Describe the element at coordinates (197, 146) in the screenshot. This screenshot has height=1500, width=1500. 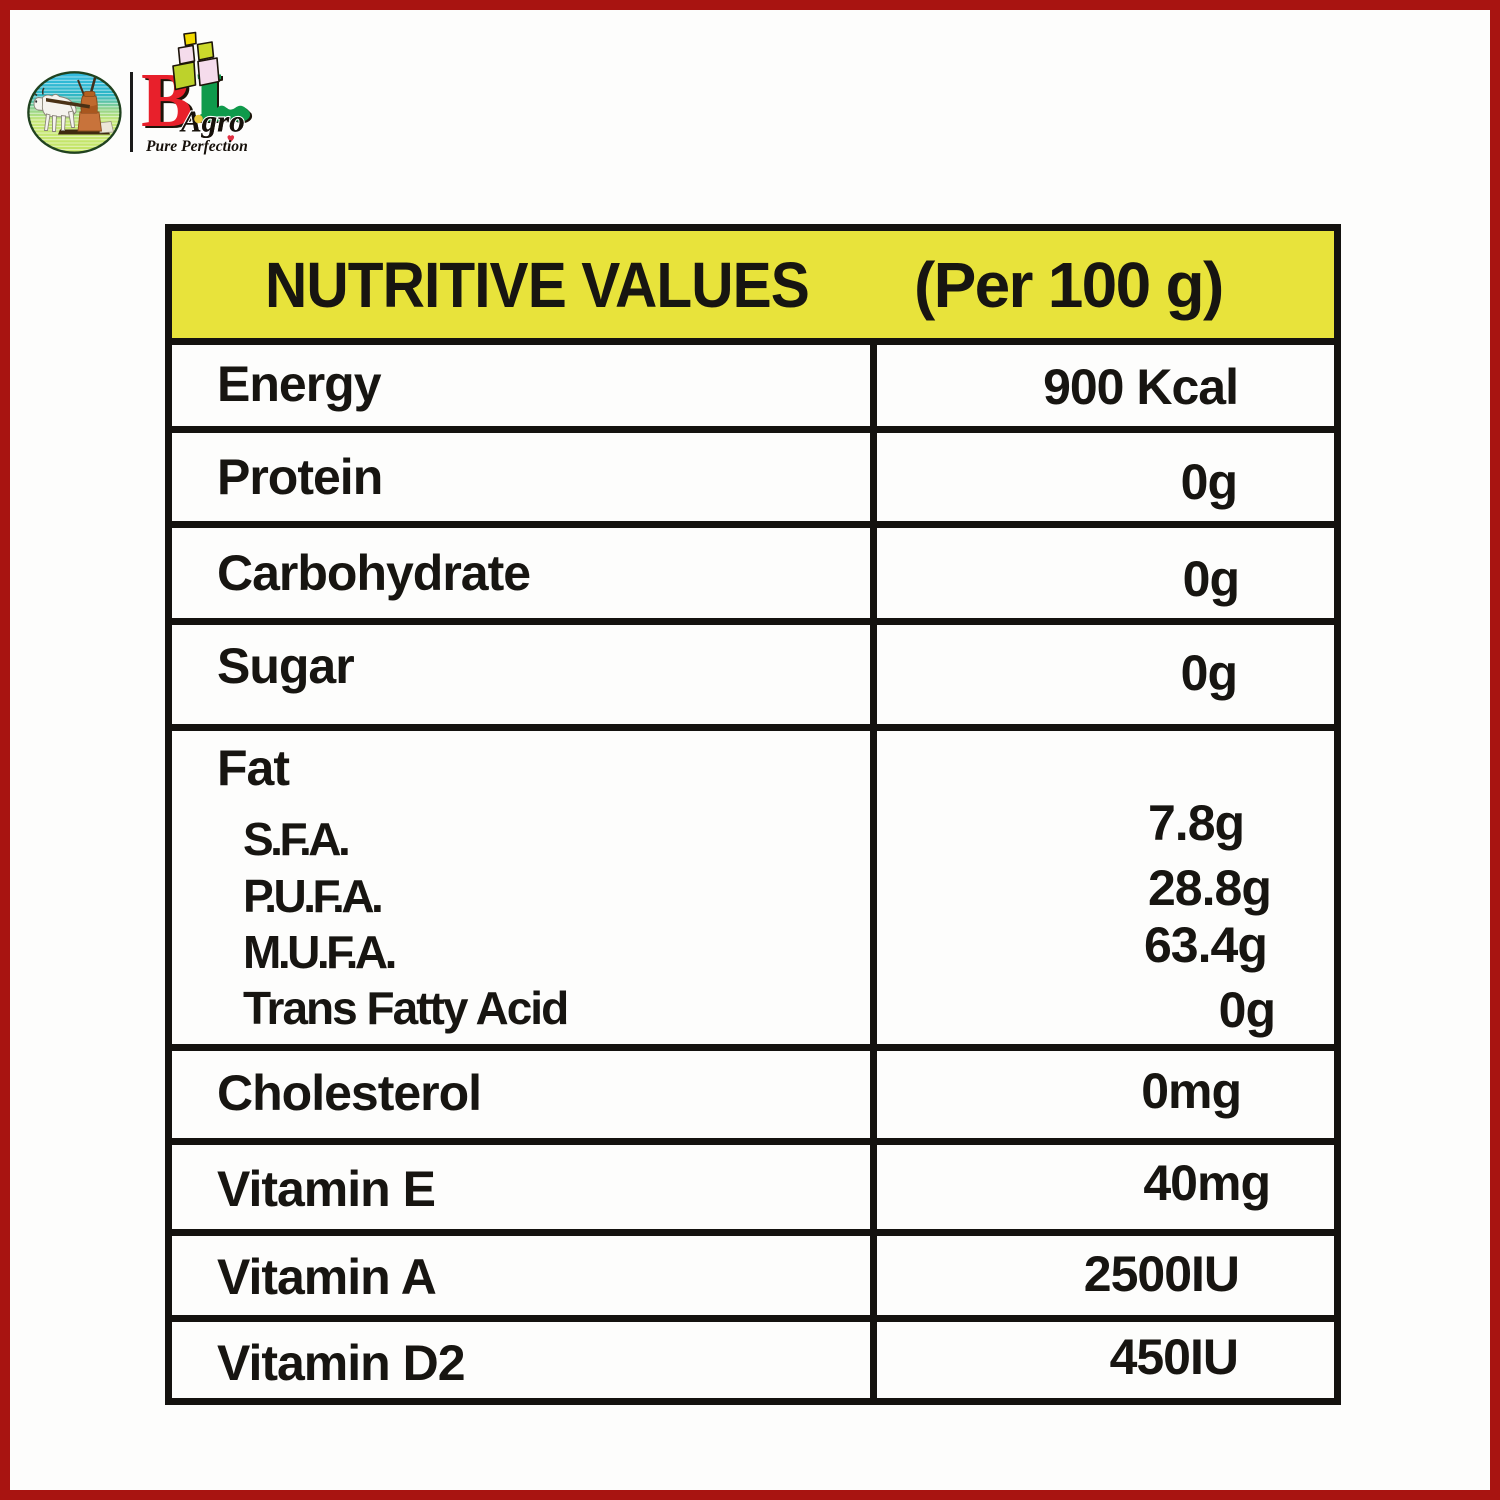
I see `svg-text: Pure Perfection` at that location.